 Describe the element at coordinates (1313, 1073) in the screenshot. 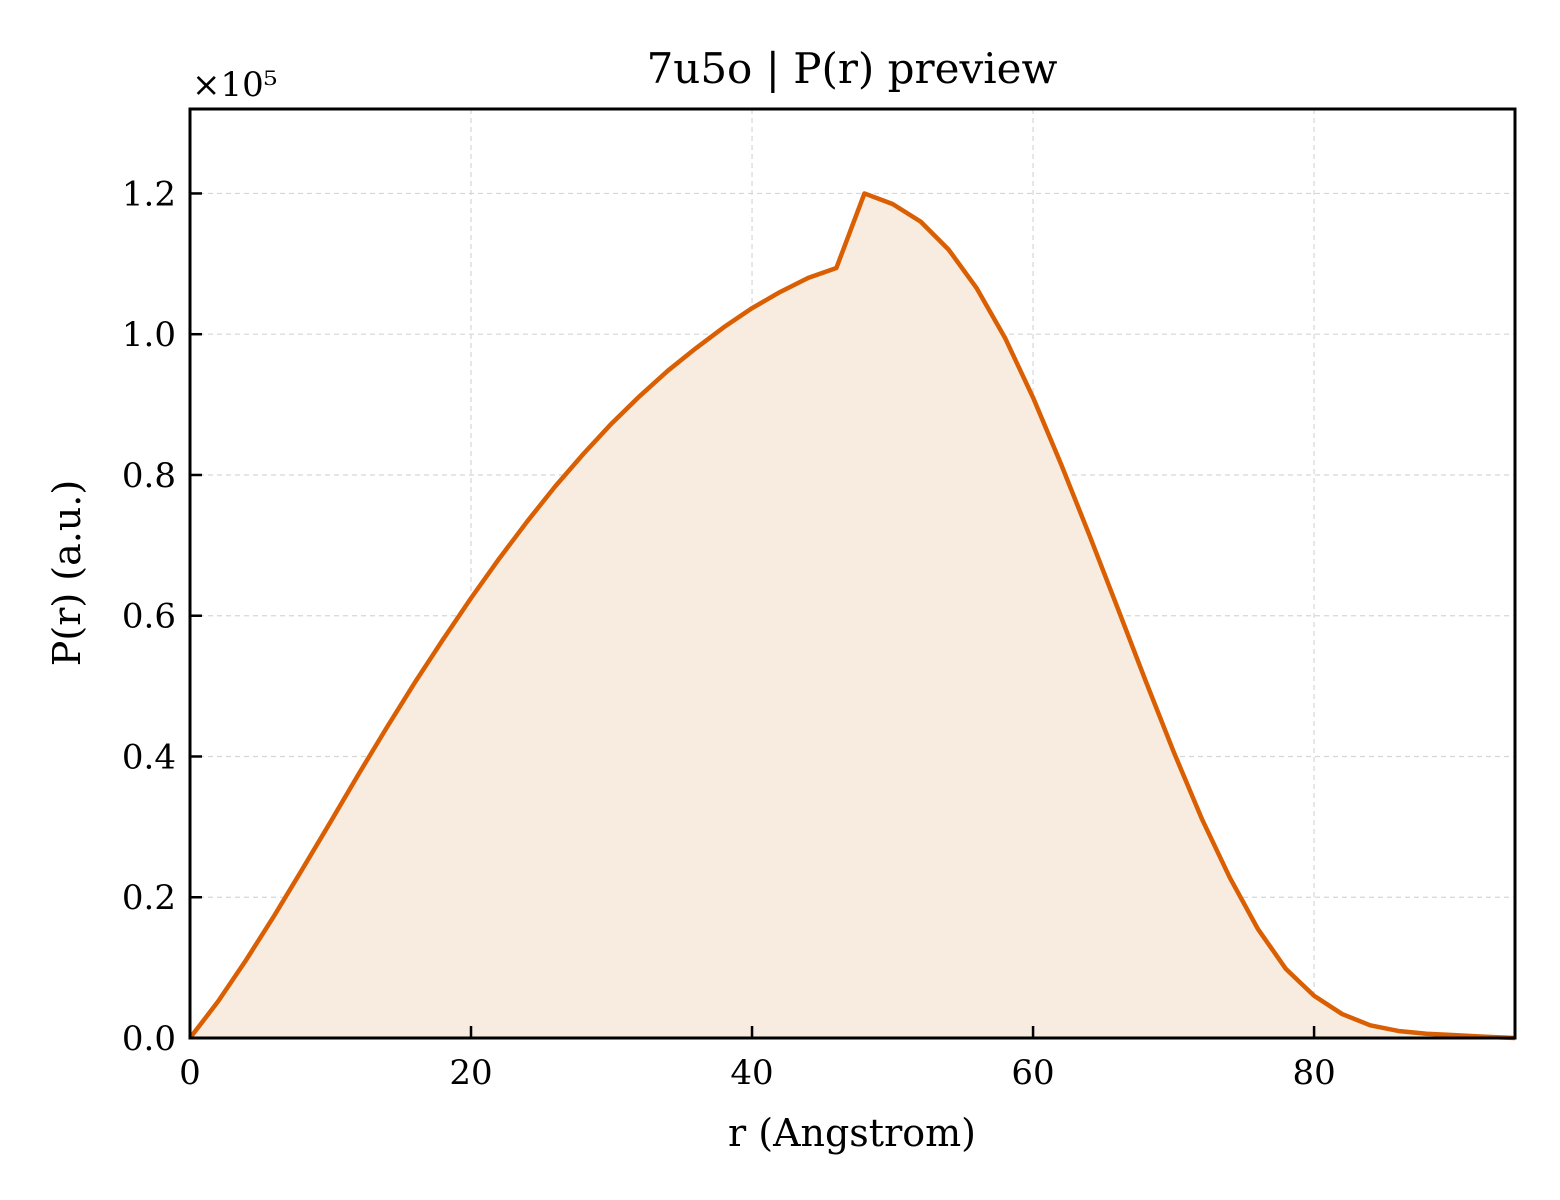

I see `x-tick-label: 80` at that location.